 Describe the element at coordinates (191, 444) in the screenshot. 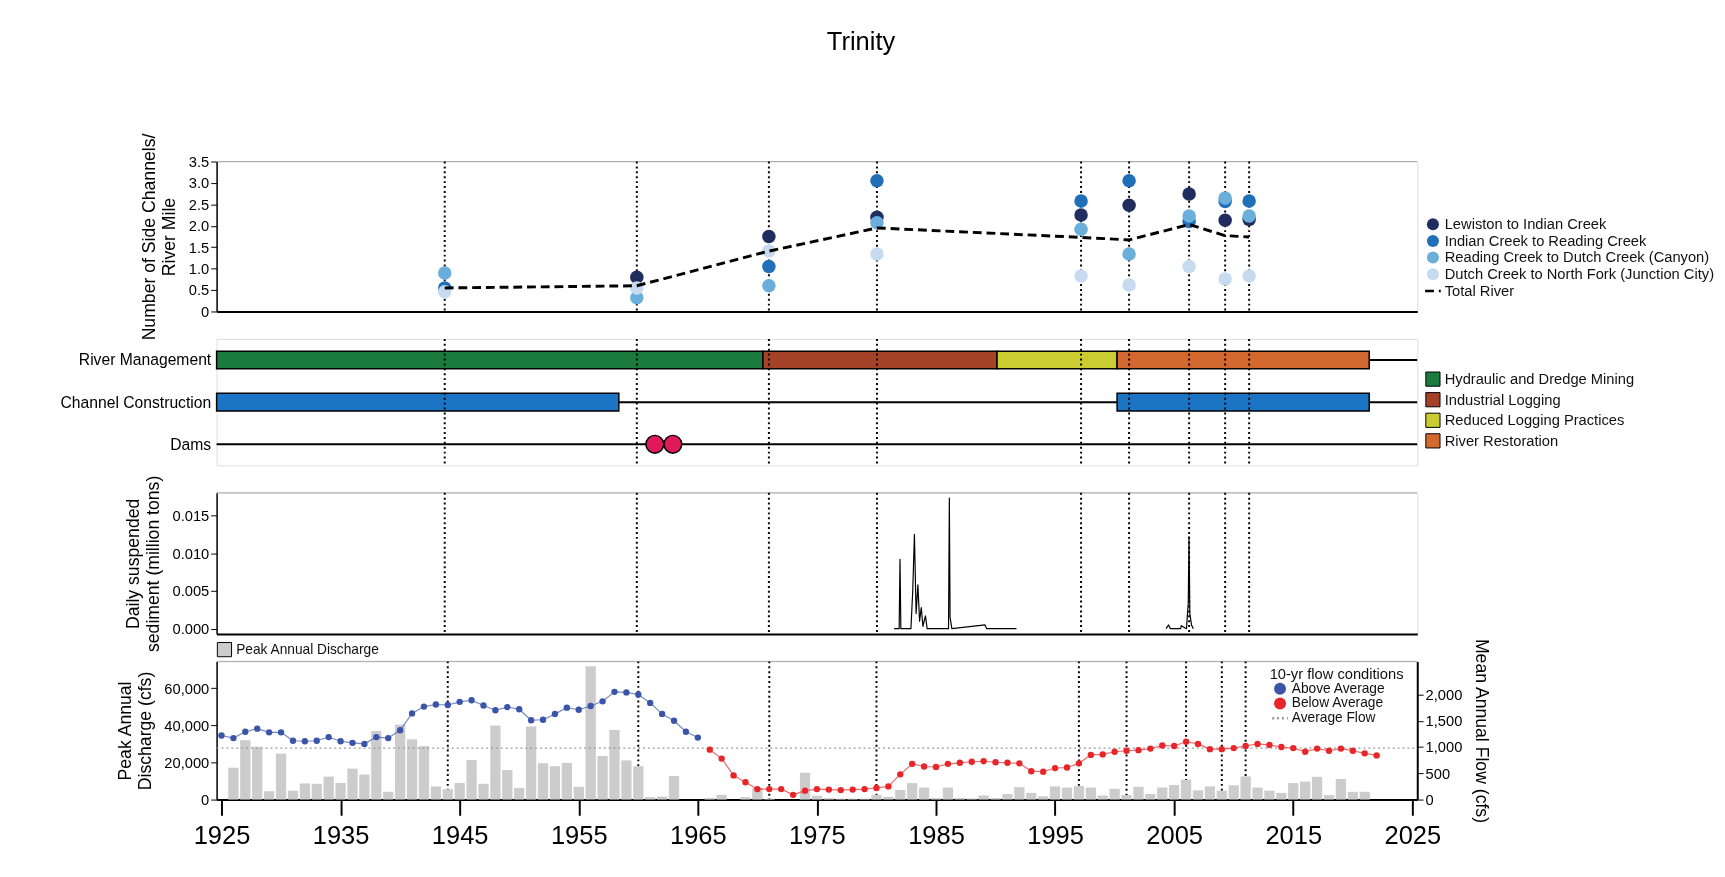

I see `y-tick-label: Dams` at that location.